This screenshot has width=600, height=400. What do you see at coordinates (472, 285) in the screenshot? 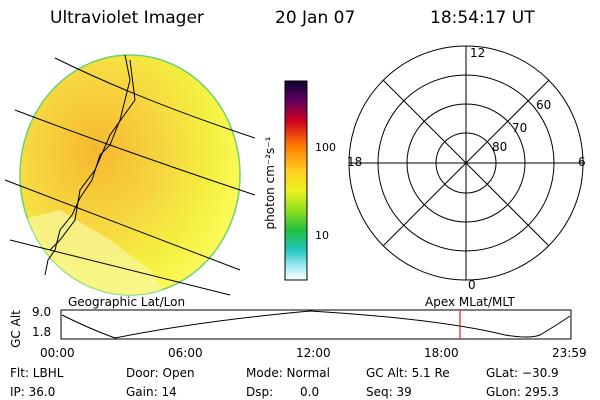
I see `polar-label-0: 0` at bounding box center [472, 285].